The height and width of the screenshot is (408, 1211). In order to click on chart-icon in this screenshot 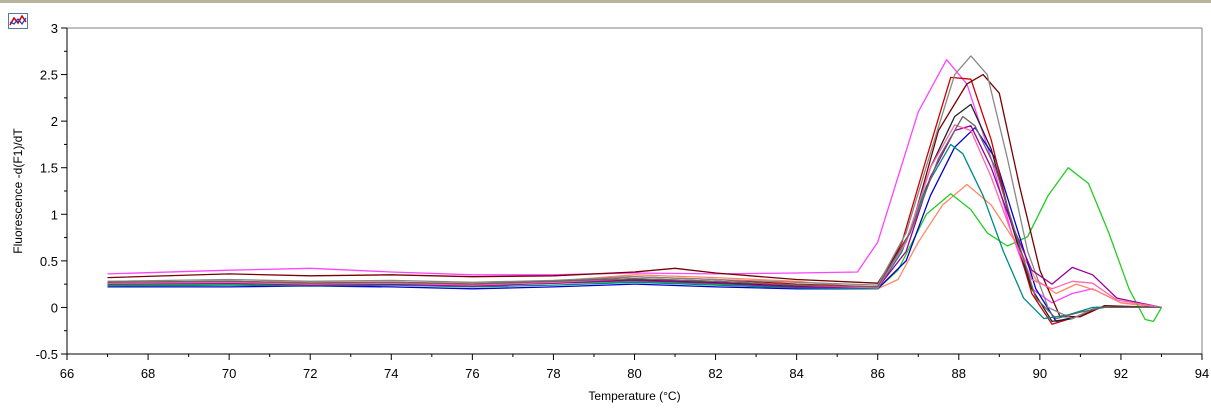, I will do `click(18, 21)`.